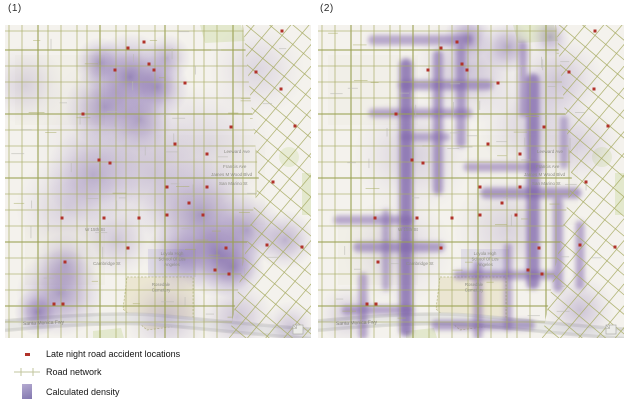  I want to click on legend-label-density: Calculated density, so click(83, 391).